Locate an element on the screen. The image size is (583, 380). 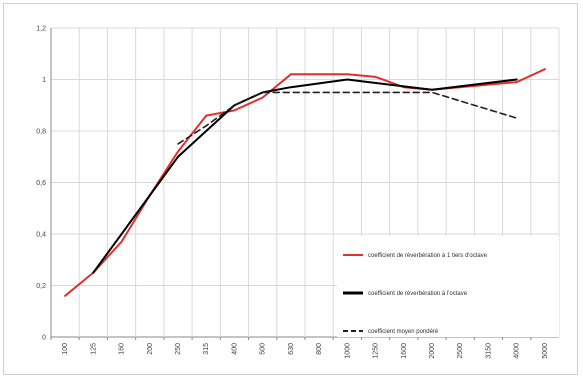
x-tick-label: 200 is located at coordinates (150, 349).